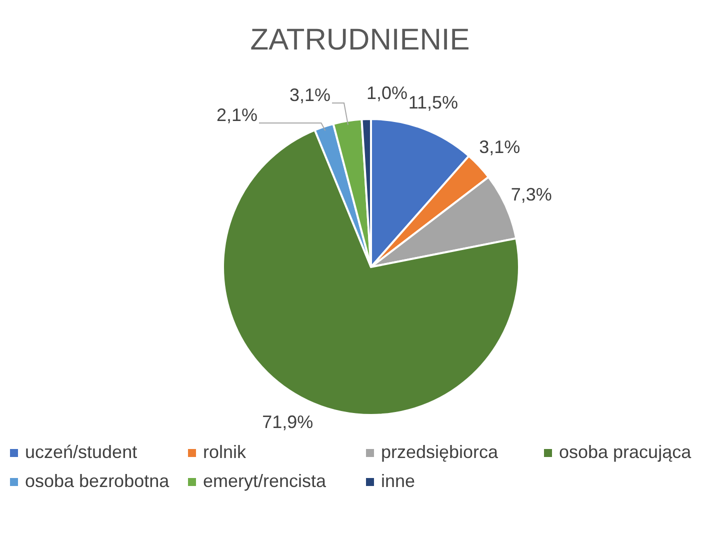 This screenshot has height=542, width=721. What do you see at coordinates (360, 40) in the screenshot?
I see `chart-title: ZATRUDNIENIE` at bounding box center [360, 40].